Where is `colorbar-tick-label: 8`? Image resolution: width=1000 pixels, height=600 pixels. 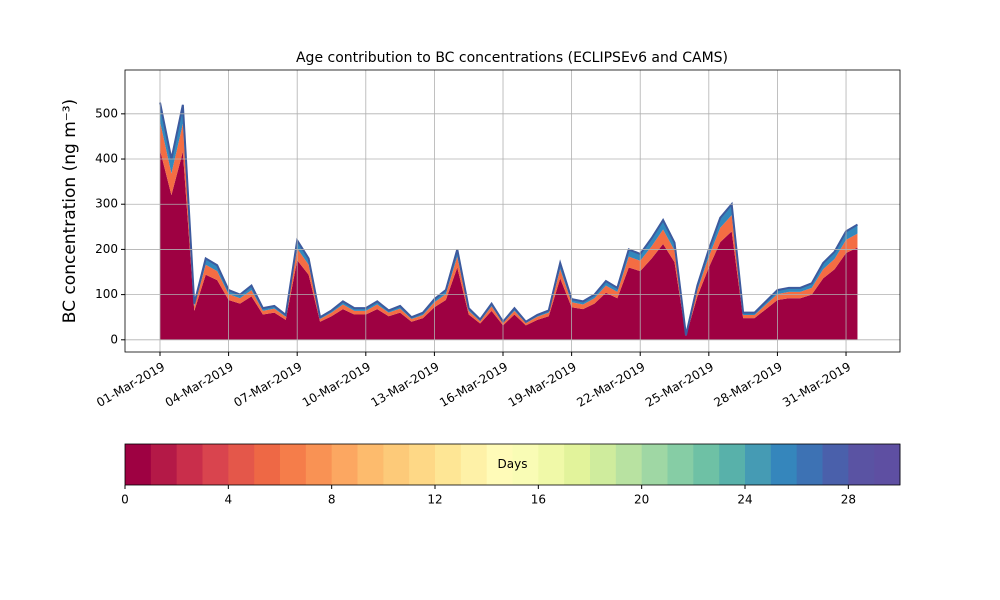
colorbar-tick-label: 8 is located at coordinates (332, 500).